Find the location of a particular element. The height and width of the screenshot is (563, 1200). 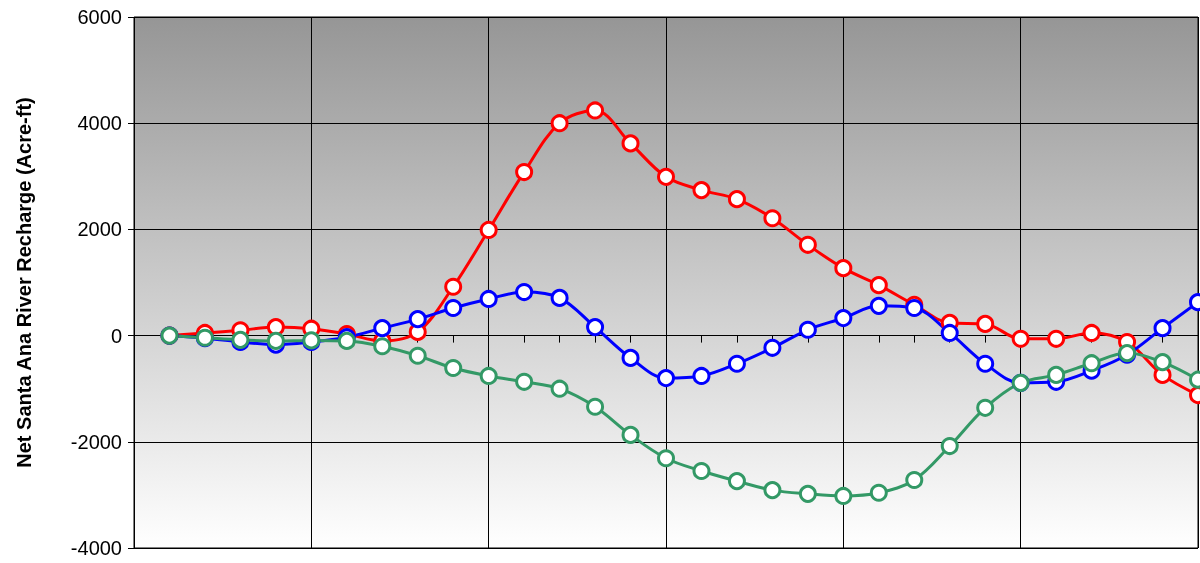

y-tick-label: 4000 is located at coordinates (99, 123).